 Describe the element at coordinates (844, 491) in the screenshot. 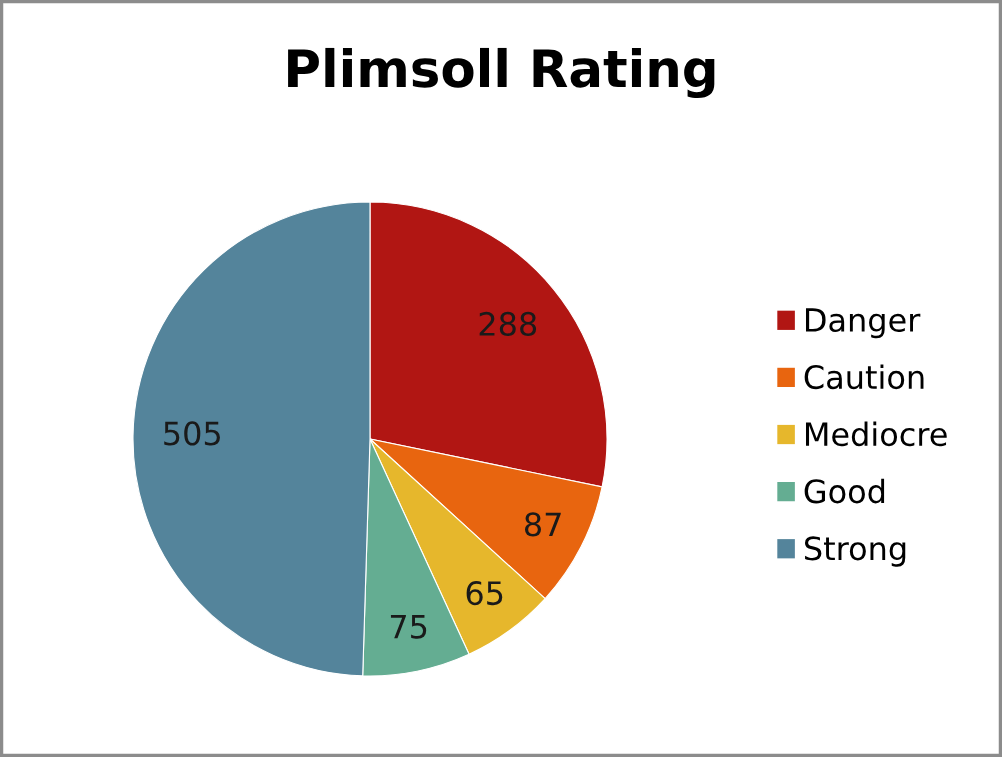

I see `legend-label: Good` at that location.